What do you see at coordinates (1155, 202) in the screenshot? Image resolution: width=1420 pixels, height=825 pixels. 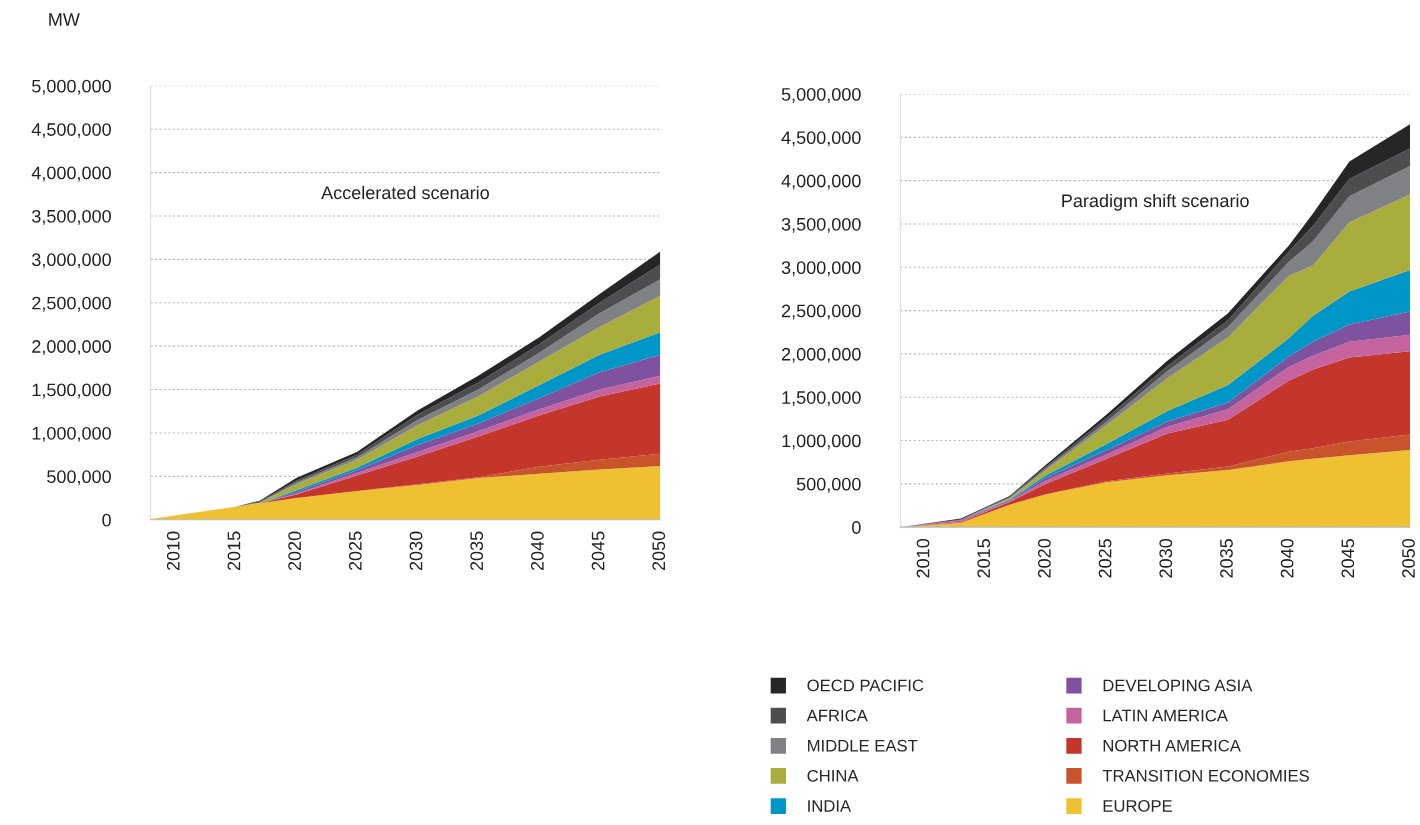 I see `text: Paradigm shift scenario` at bounding box center [1155, 202].